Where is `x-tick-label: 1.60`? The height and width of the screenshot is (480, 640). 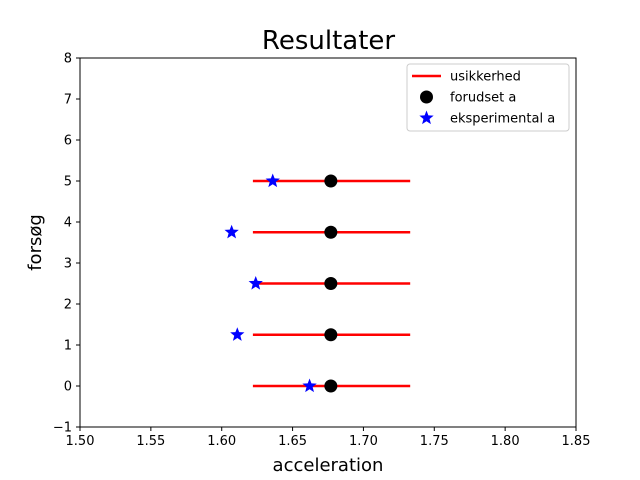 x-tick-label: 1.60 is located at coordinates (221, 441).